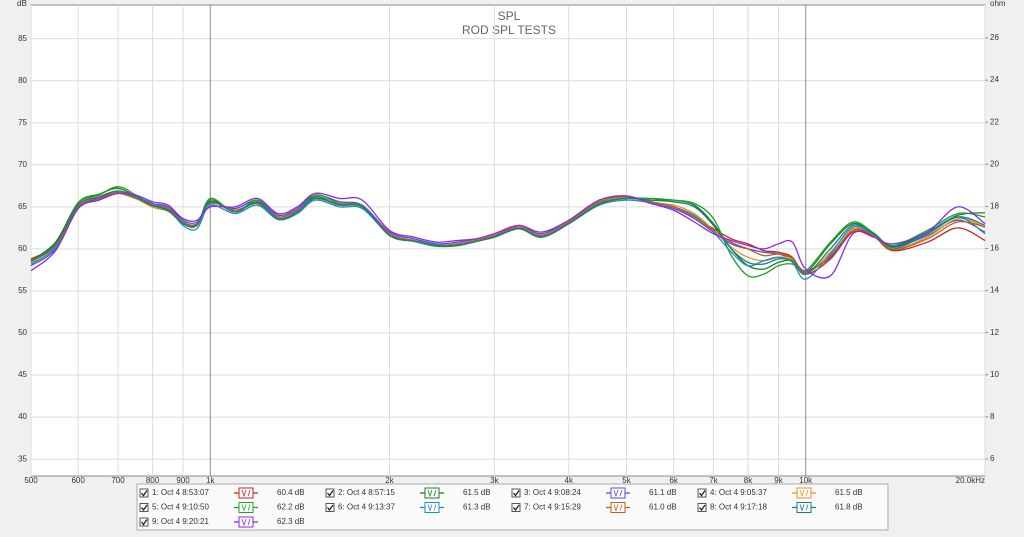 The height and width of the screenshot is (537, 1024). What do you see at coordinates (992, 416) in the screenshot?
I see `y2-tick-label: 8` at bounding box center [992, 416].